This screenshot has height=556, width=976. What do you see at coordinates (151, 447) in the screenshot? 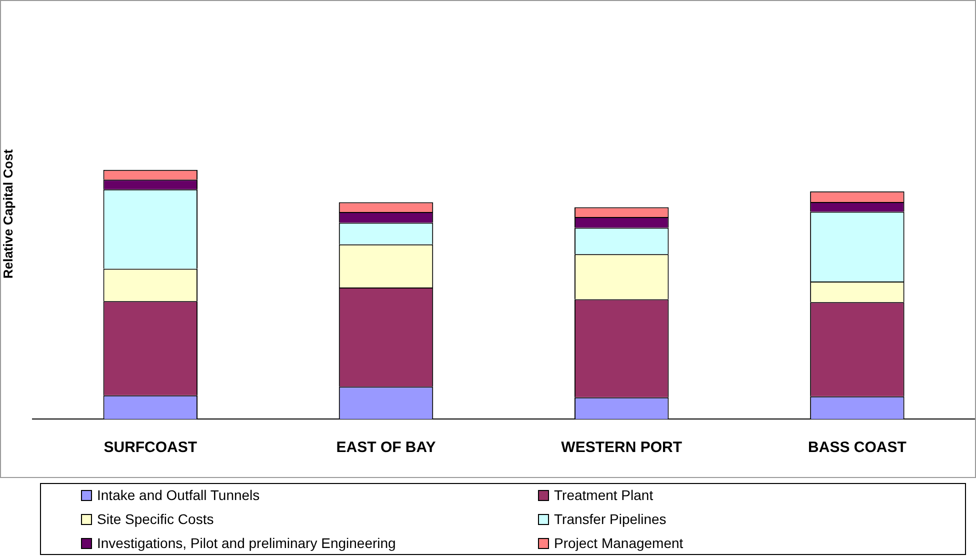
I see `x-tick-label: SURFCOAST` at bounding box center [151, 447].